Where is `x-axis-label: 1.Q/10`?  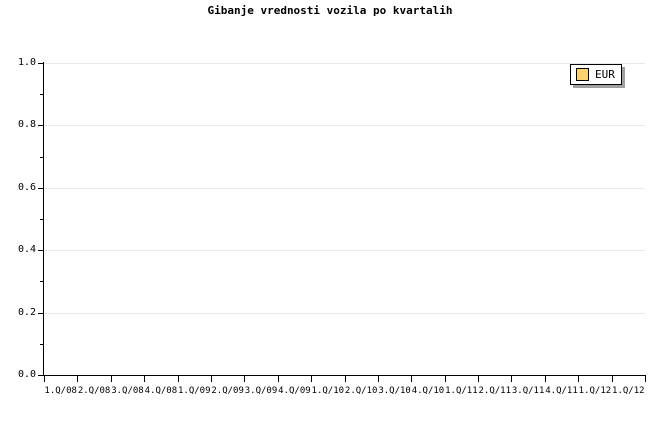
x-axis-label: 1.Q/10 is located at coordinates (328, 391).